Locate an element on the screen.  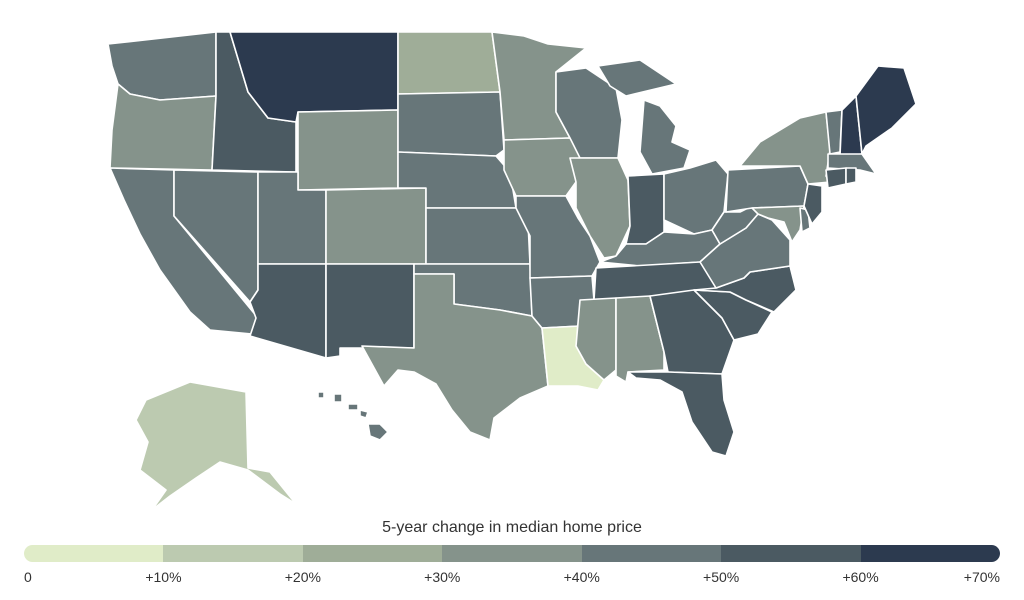
legend-tick-label: +40% is located at coordinates (581, 577).